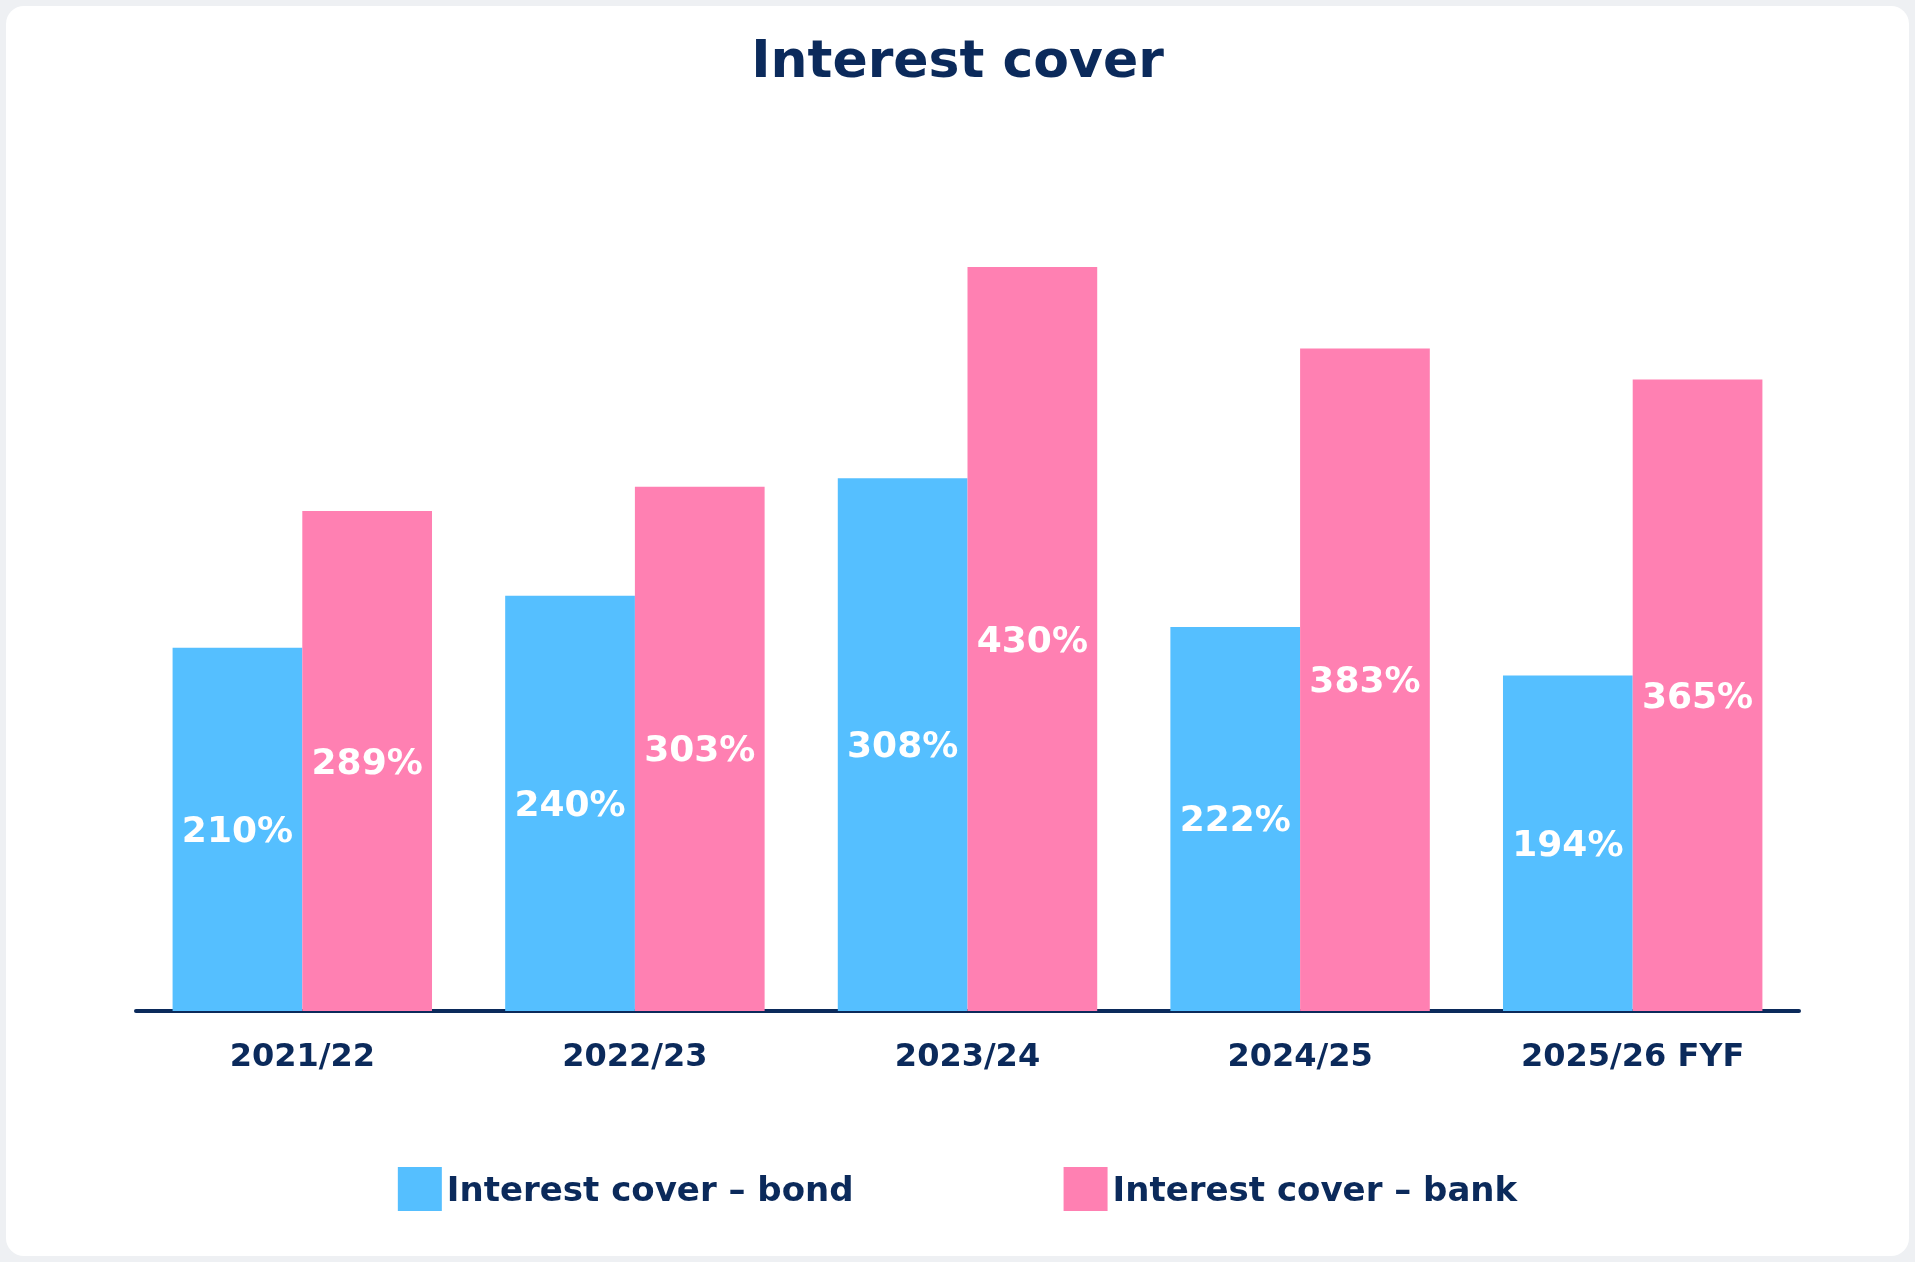  I want to click on data-label: 222%, so click(1235, 819).